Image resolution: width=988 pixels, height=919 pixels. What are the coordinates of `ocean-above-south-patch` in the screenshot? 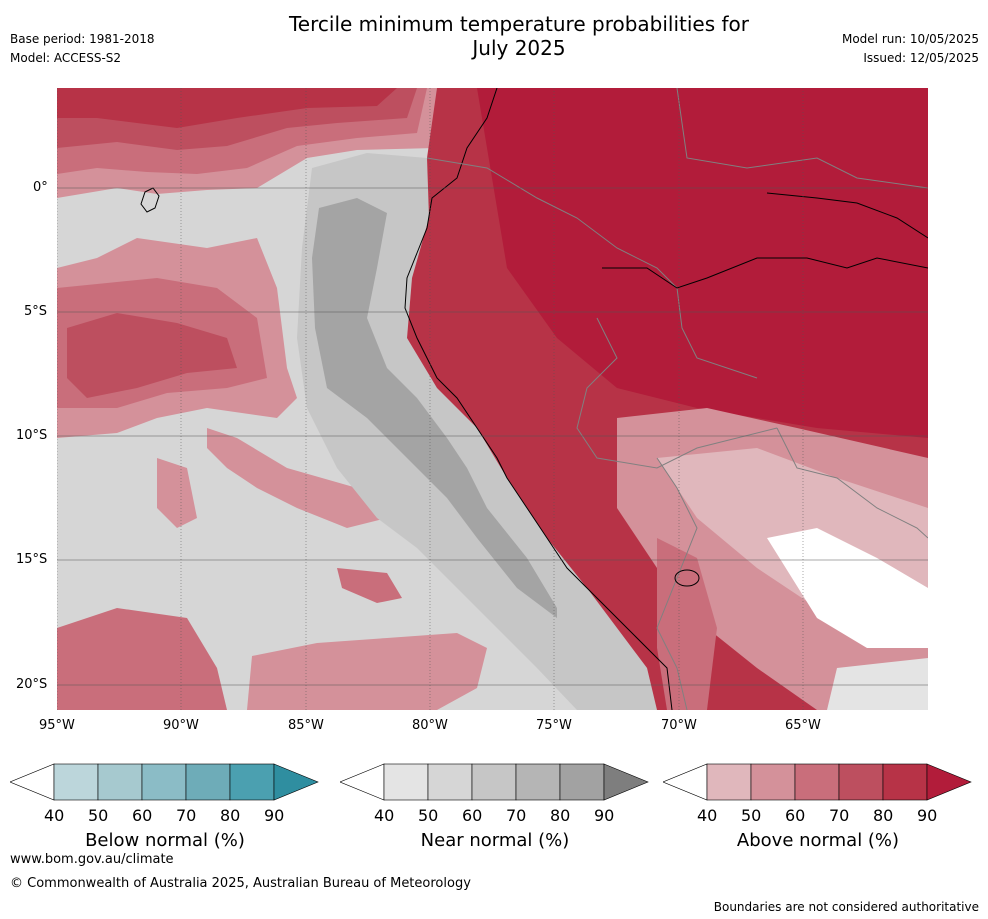 It's located at (369, 585).